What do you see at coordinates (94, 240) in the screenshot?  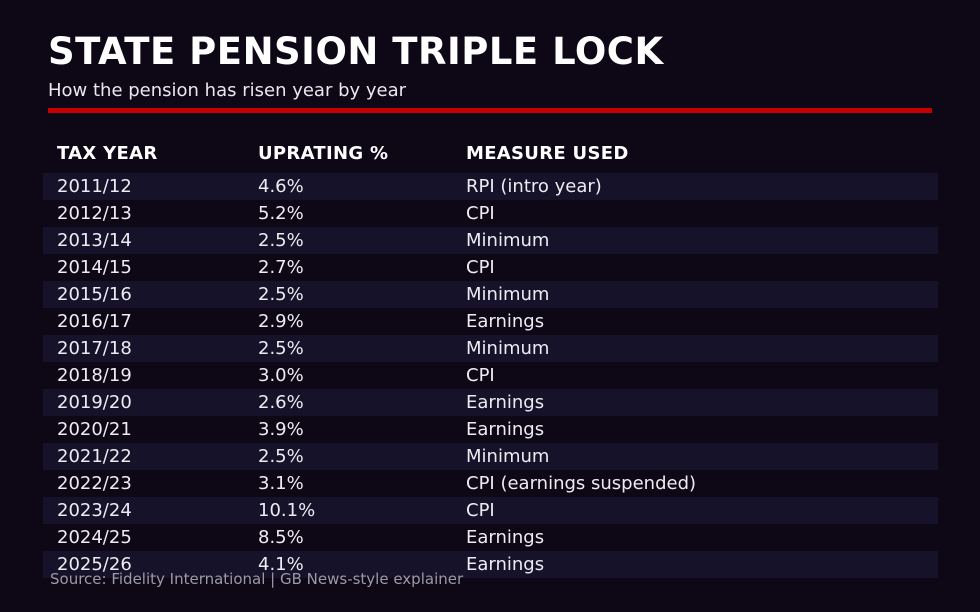 I see `tax-year-cell: 2013/14` at bounding box center [94, 240].